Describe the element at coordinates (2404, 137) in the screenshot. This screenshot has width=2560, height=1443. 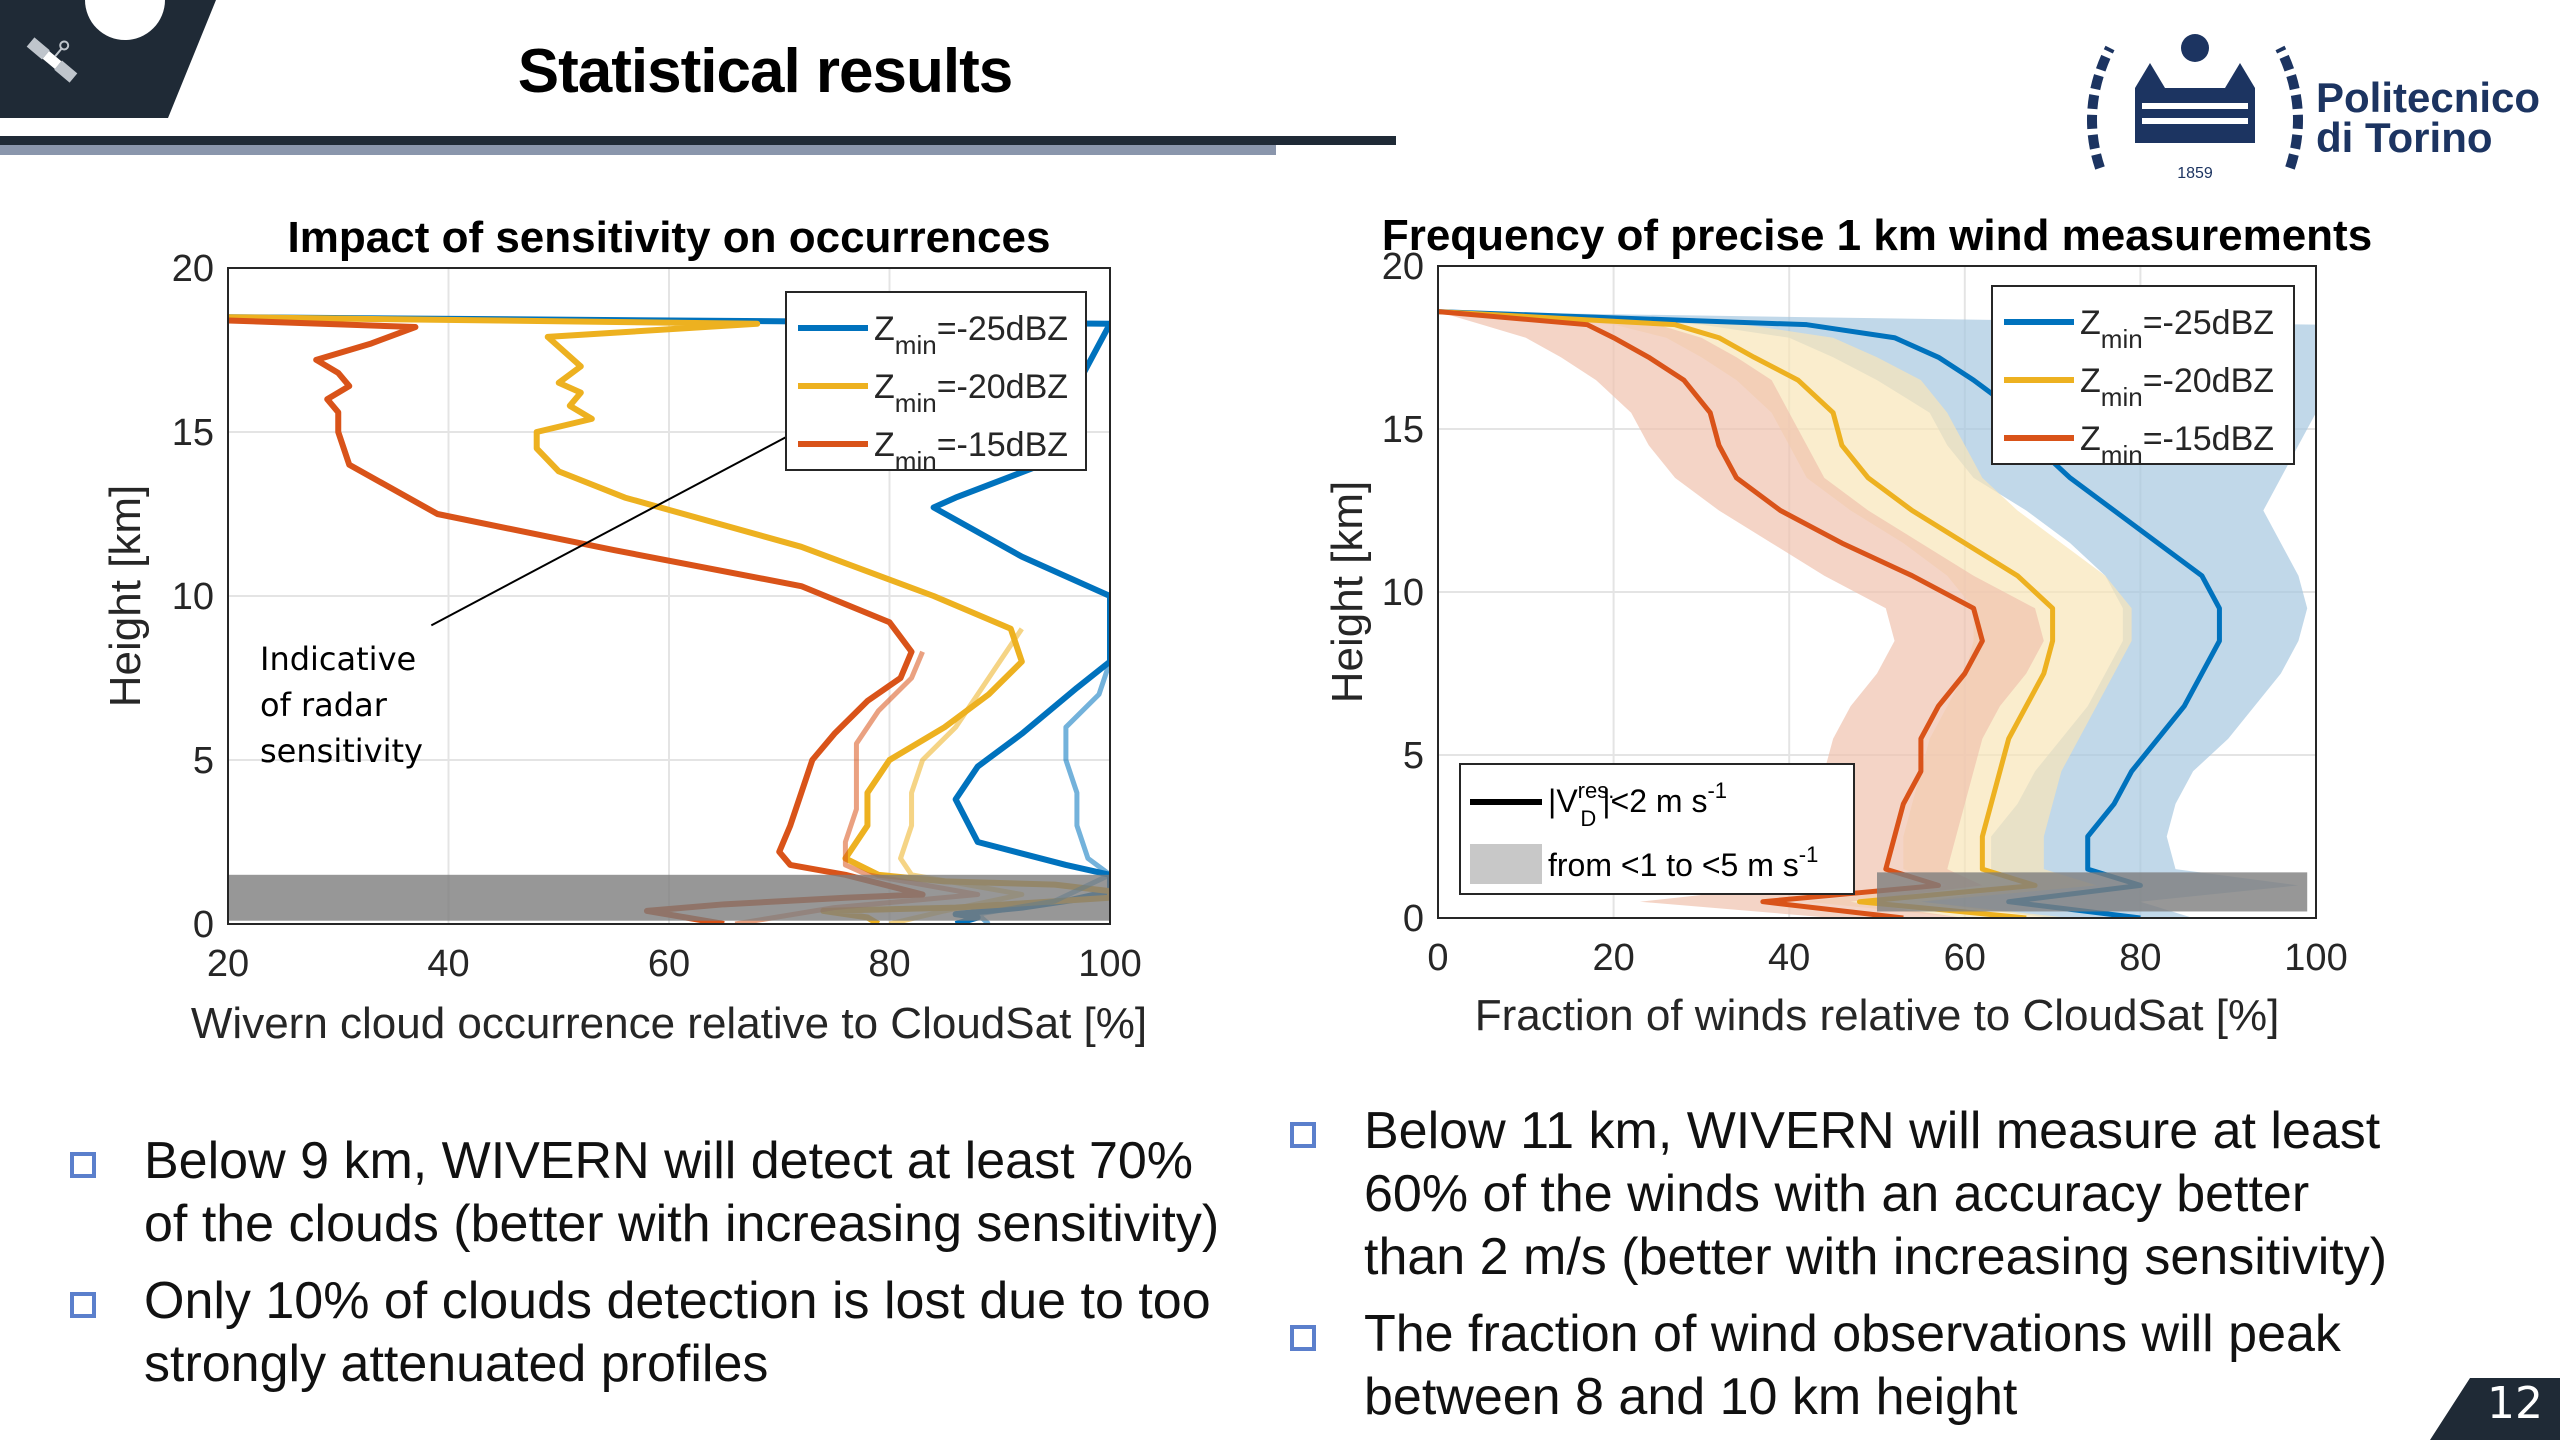
I see `logo-line2: di Torino` at that location.